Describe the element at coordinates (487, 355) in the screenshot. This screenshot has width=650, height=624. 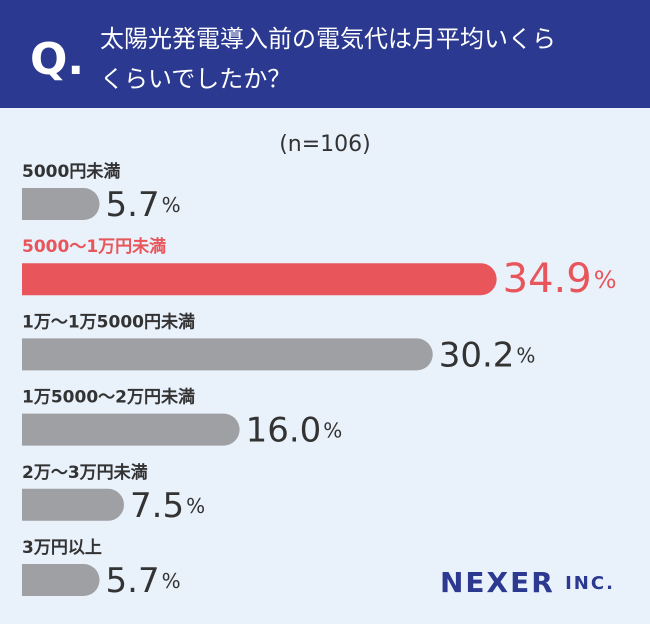
I see `value-label: 30.2%` at that location.